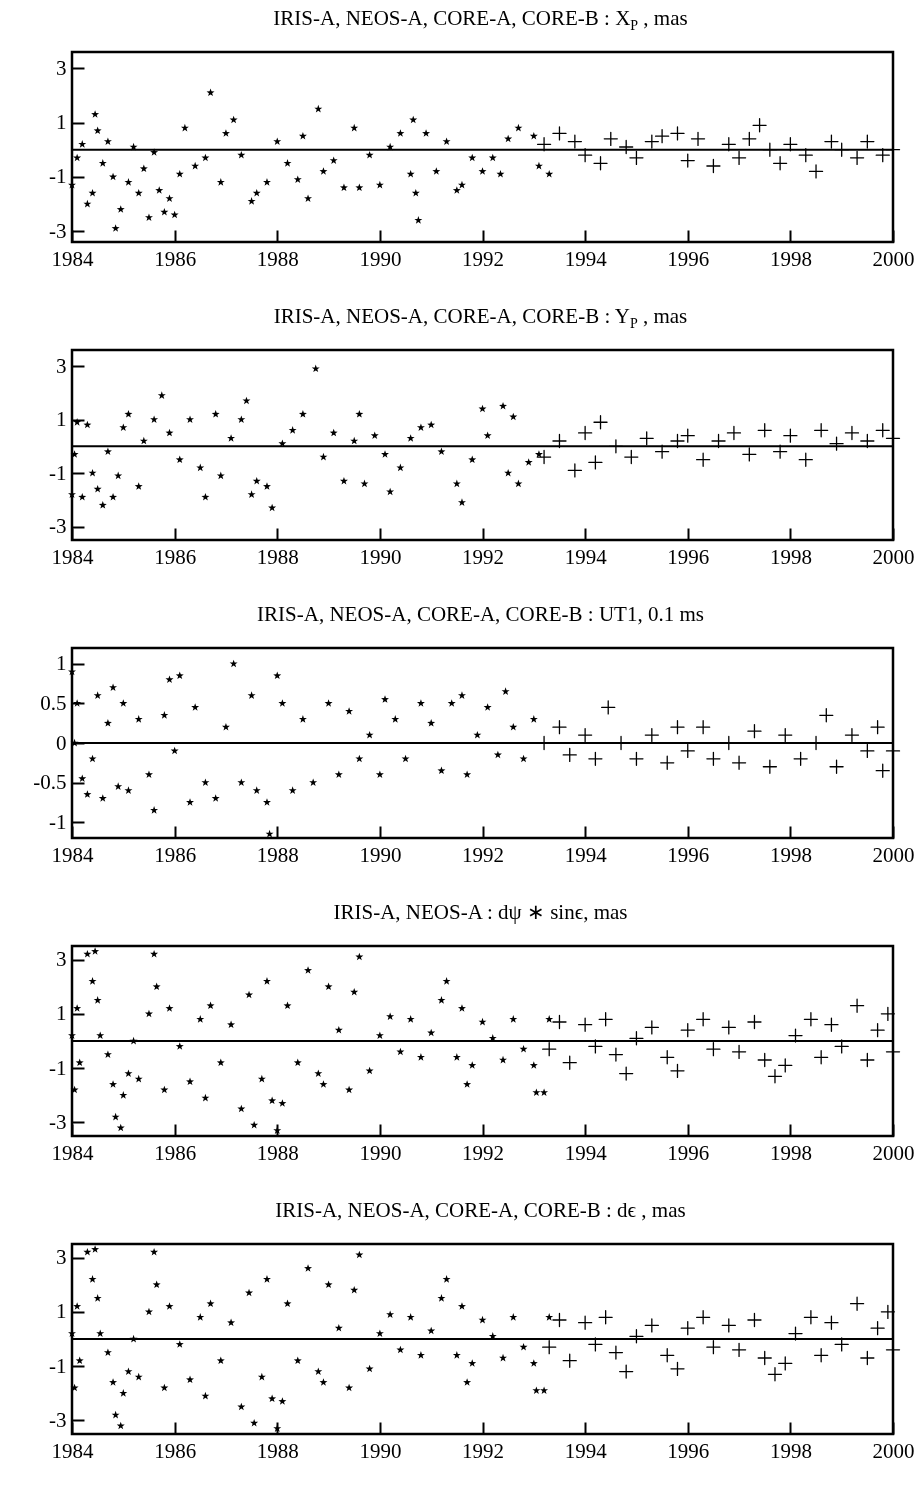 The height and width of the screenshot is (1492, 921). What do you see at coordinates (480, 614) in the screenshot?
I see `chart-title: IRIS-A, NEOS-A, CORE-A, CORE-B : UT1, 0.1 ms` at bounding box center [480, 614].